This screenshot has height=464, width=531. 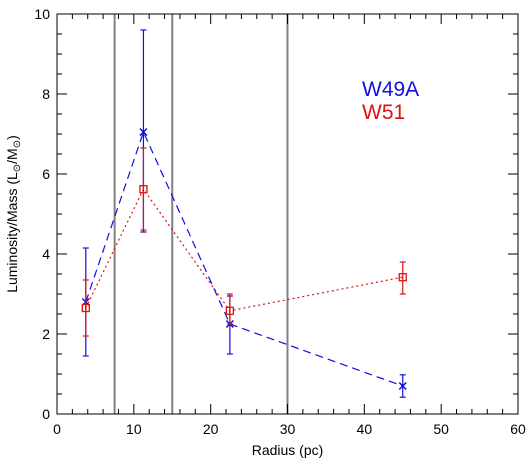 What do you see at coordinates (390, 89) in the screenshot?
I see `legend-entry-w49a: W49A` at bounding box center [390, 89].